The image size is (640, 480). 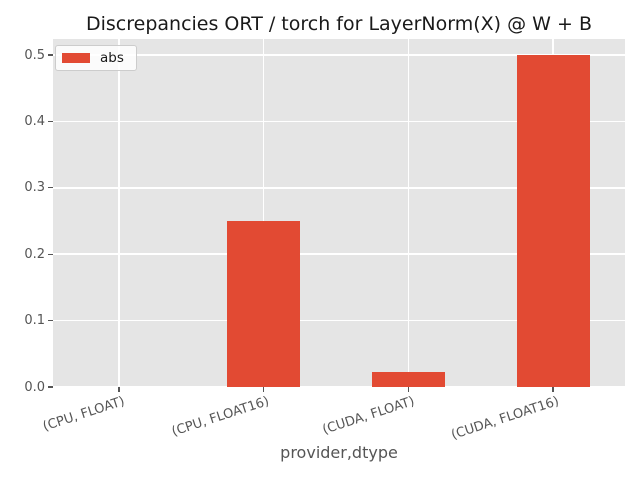 I want to click on x-tick-label: (CPU, FLOAT16), so click(x=221, y=417).